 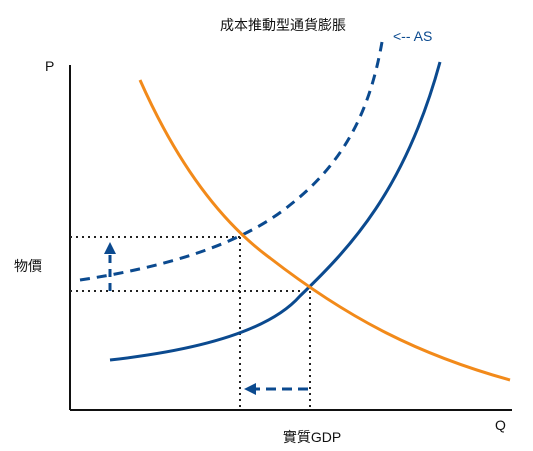 I want to click on y-axis-label: 物價, so click(x=28, y=266).